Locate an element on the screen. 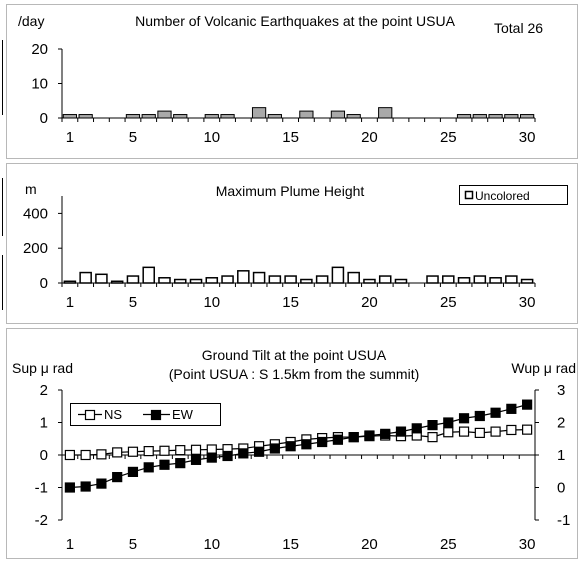 The width and height of the screenshot is (579, 562). y2-tick-label: -1 is located at coordinates (563, 520).